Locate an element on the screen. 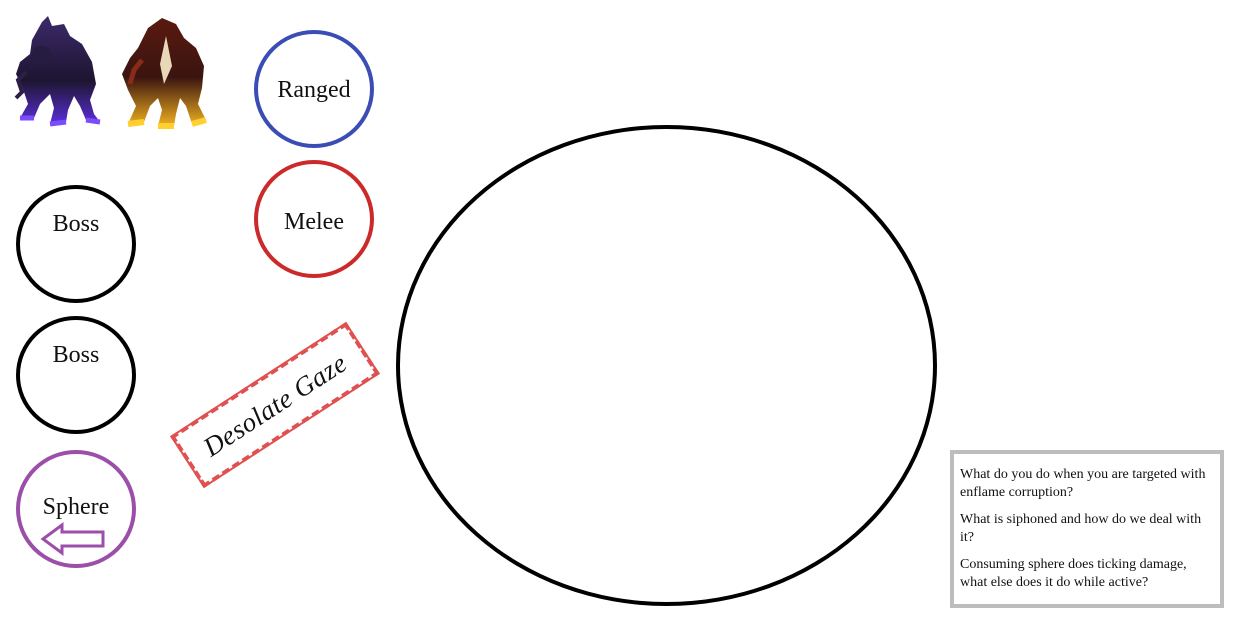 The height and width of the screenshot is (626, 1240). melee-token: Melee is located at coordinates (314, 219).